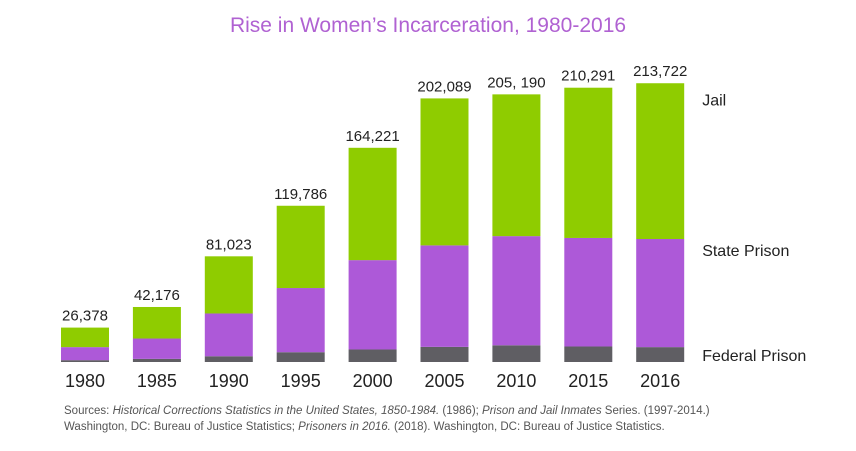  I want to click on total-label: 210,291, so click(588, 76).